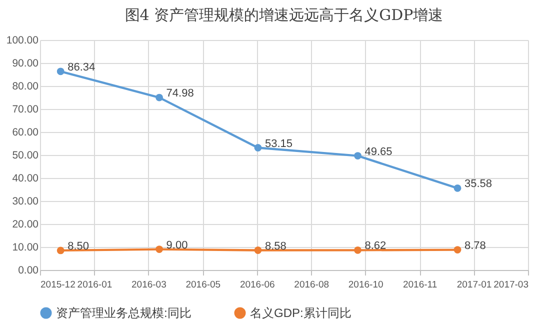 This screenshot has width=554, height=329. Describe the element at coordinates (312, 285) in the screenshot. I see `x-tick-label: 2016-08` at that location.